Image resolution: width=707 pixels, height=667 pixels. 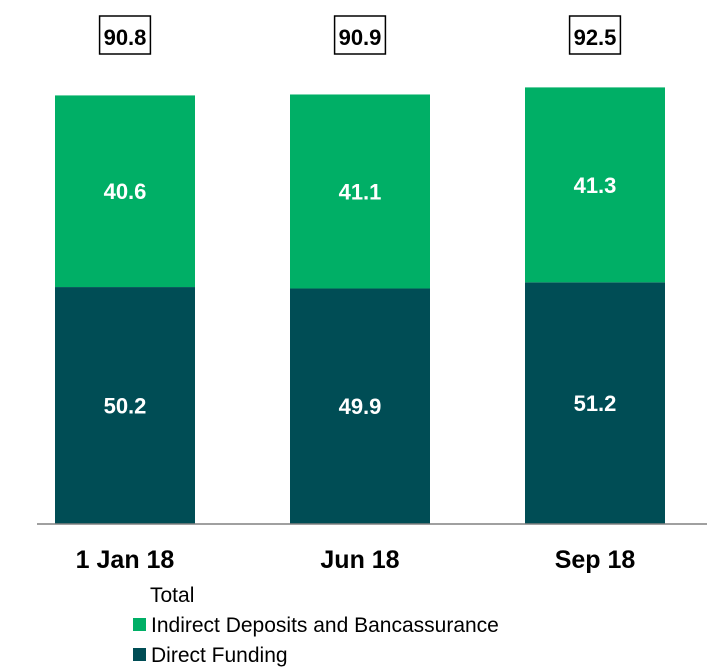 I want to click on bar-value-label-indirect-deposits-1: 41.1, so click(x=360, y=191).